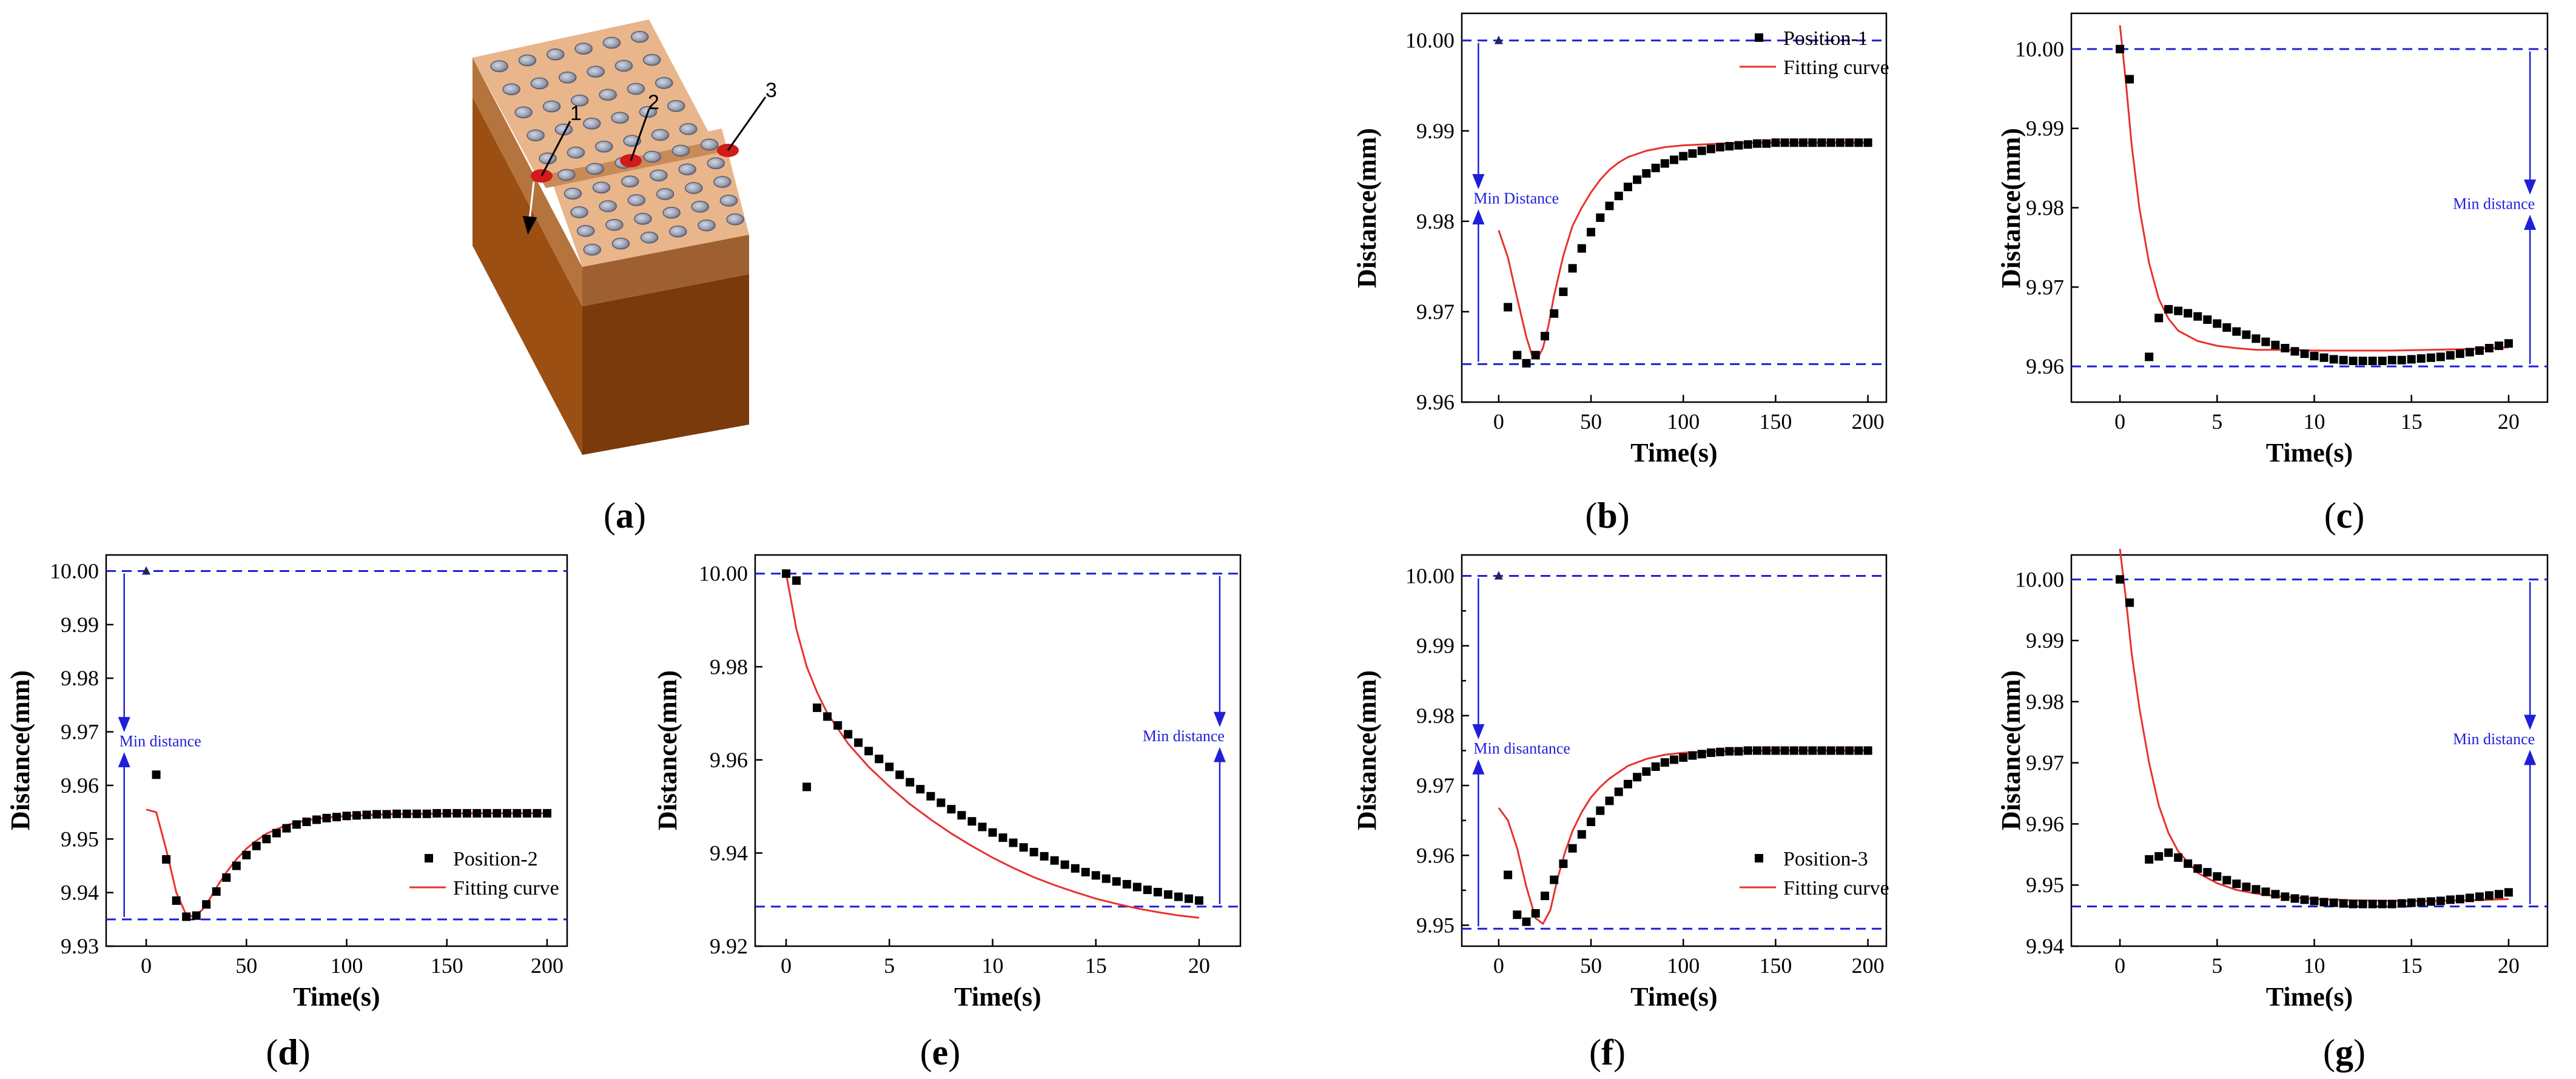 The width and height of the screenshot is (2576, 1079). What do you see at coordinates (1184, 736) in the screenshot?
I see `min-distance-label: Min distance` at bounding box center [1184, 736].